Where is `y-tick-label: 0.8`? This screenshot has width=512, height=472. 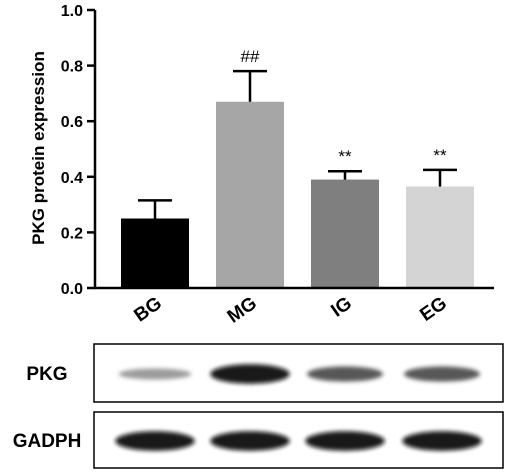
y-tick-label: 0.8 is located at coordinates (72, 67).